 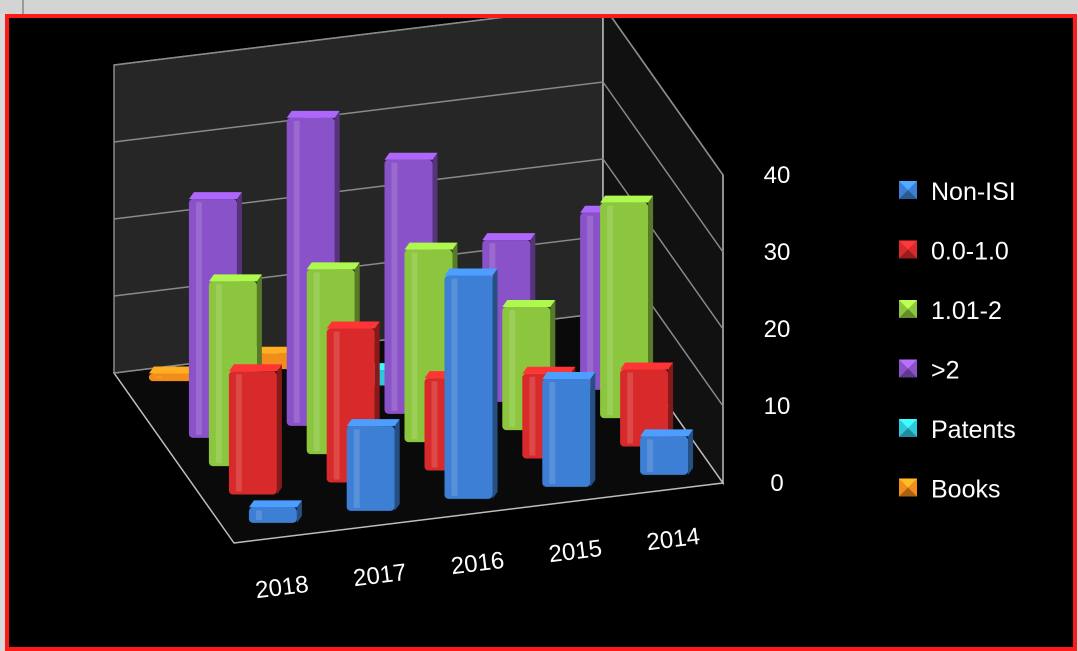 I want to click on y-tick-label: 20, so click(x=777, y=329).